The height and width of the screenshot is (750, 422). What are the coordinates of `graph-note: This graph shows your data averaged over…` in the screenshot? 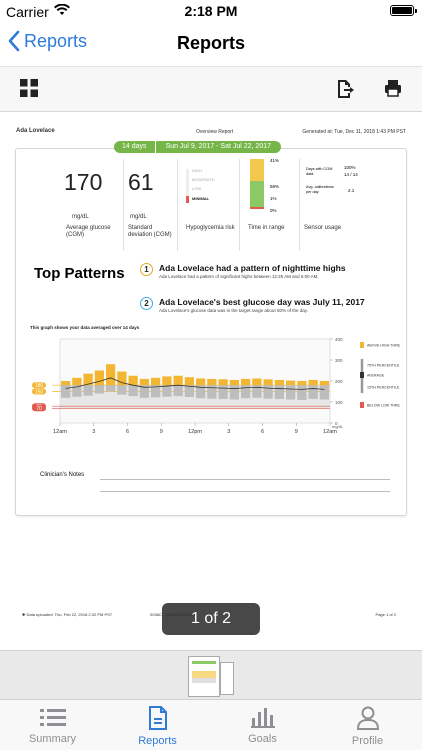 It's located at (85, 327).